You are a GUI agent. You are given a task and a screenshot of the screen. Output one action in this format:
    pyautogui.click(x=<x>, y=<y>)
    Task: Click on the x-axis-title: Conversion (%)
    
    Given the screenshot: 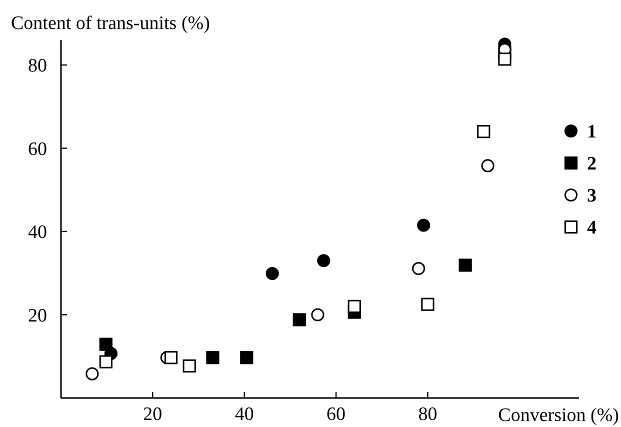 What is the action you would take?
    pyautogui.click(x=558, y=415)
    